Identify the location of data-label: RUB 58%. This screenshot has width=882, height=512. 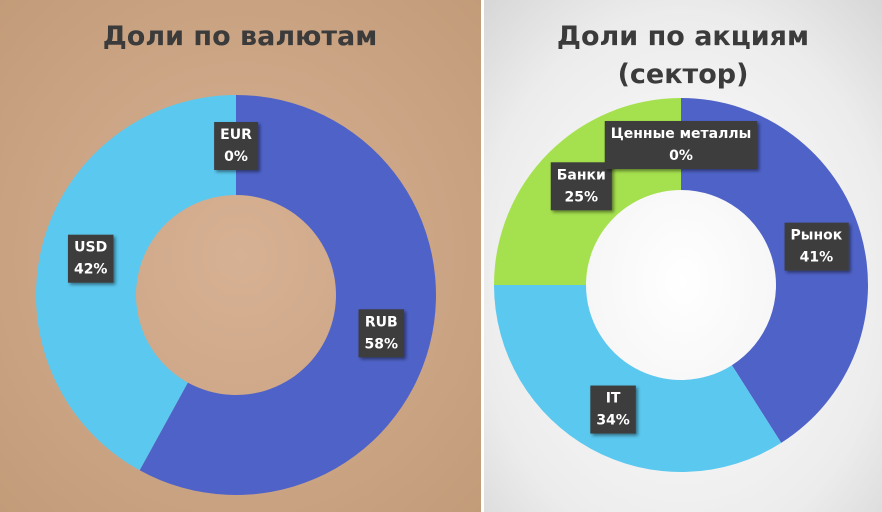
(381, 333).